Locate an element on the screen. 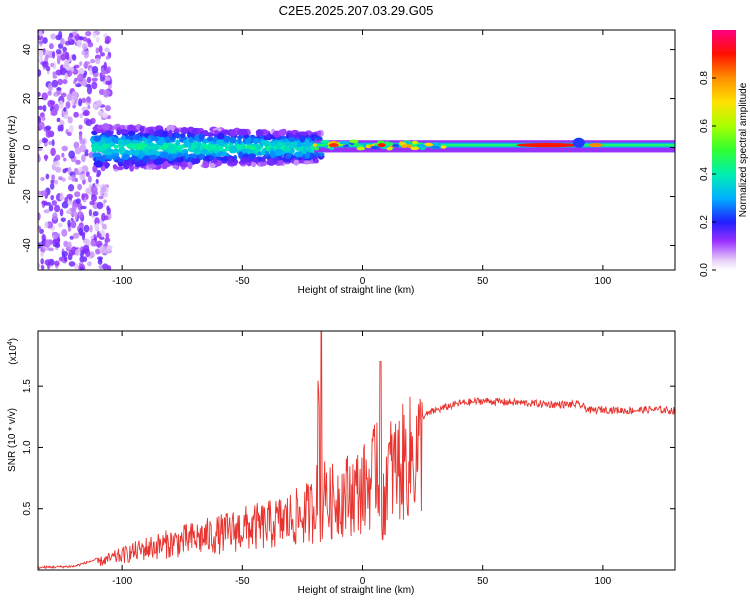 The height and width of the screenshot is (600, 750). snr-x-axis-title: Height of straight line (km) is located at coordinates (356, 590).